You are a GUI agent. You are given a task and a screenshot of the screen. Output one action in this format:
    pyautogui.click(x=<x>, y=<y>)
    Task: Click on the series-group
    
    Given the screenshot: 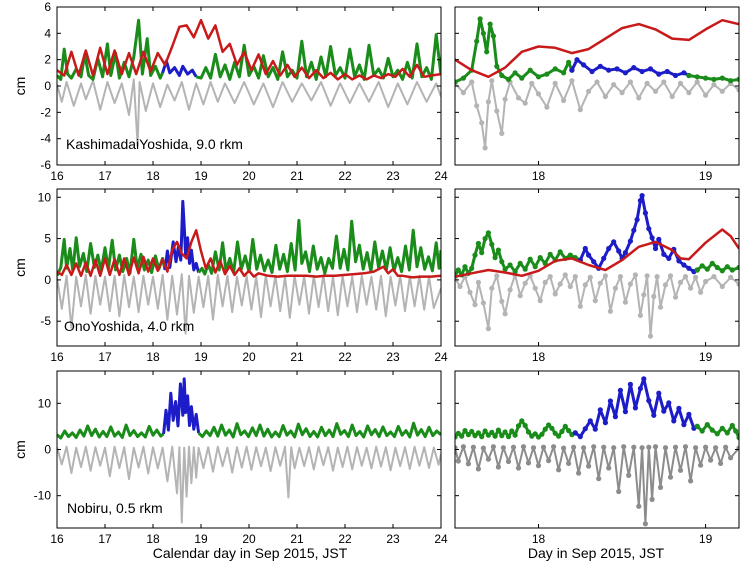 What is the action you would take?
    pyautogui.click(x=597, y=451)
    